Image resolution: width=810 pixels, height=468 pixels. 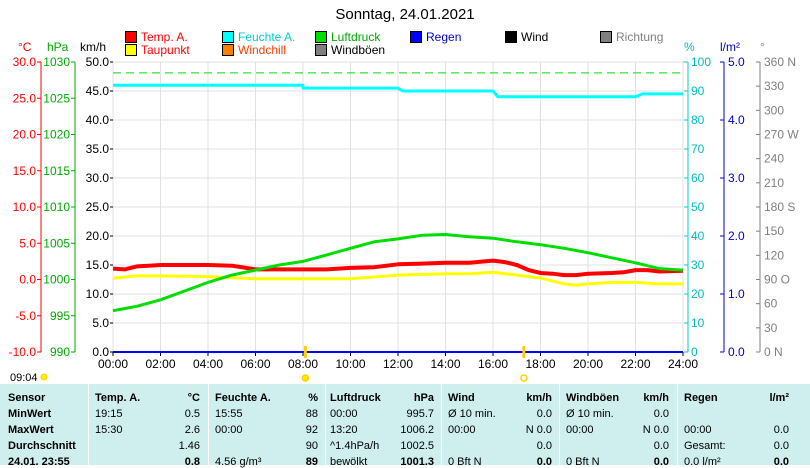 I want to click on wind-axis-unit: km/h, so click(x=93, y=47).